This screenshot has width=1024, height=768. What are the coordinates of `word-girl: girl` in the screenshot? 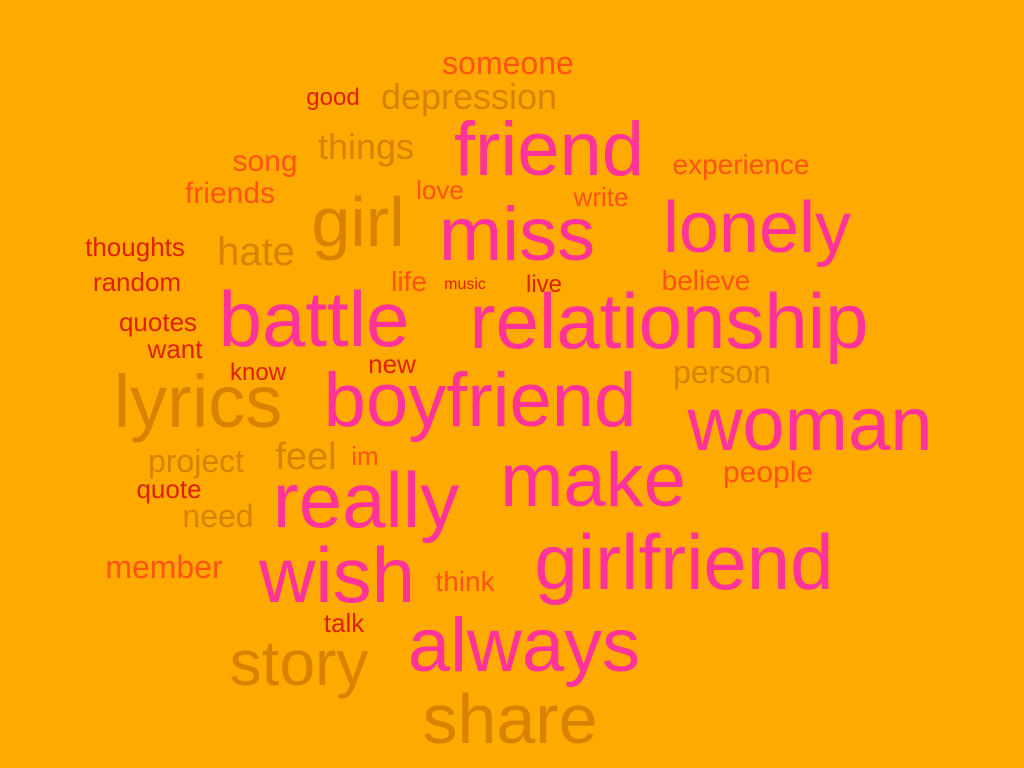 It's located at (358, 222).